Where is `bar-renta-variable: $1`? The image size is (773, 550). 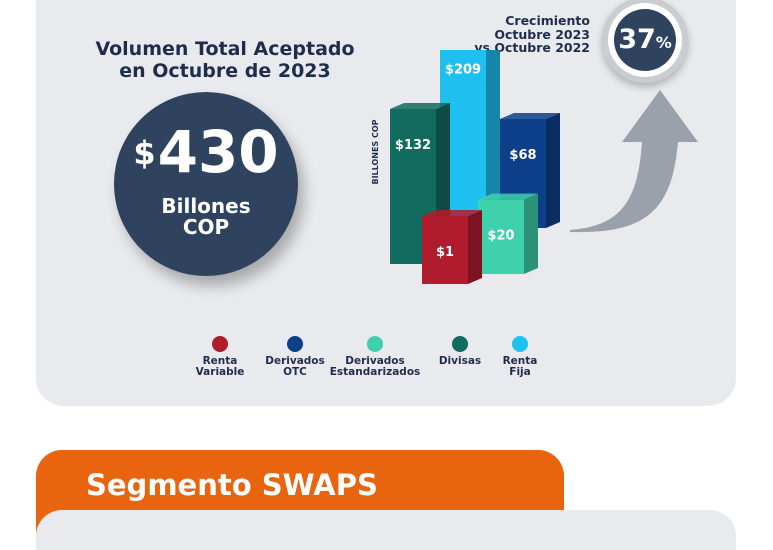
bar-renta-variable: $1 is located at coordinates (452, 247).